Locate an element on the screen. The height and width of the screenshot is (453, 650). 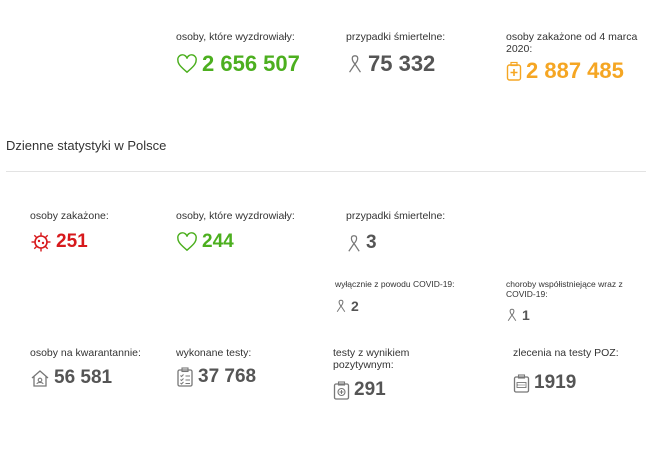
stat-total-deaths: przypadki śmiertelne: 75 332 is located at coordinates (416, 54).